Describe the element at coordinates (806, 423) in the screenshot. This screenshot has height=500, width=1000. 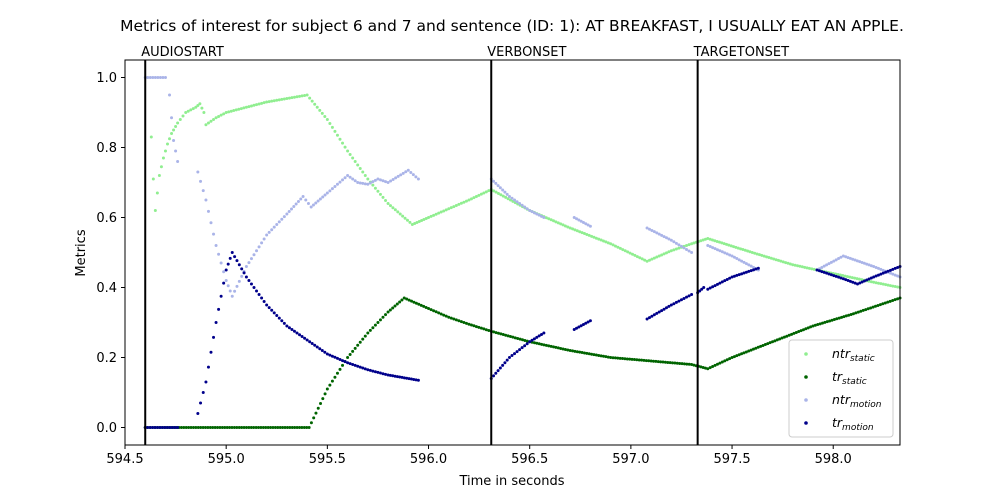
I see `legend-marker` at that location.